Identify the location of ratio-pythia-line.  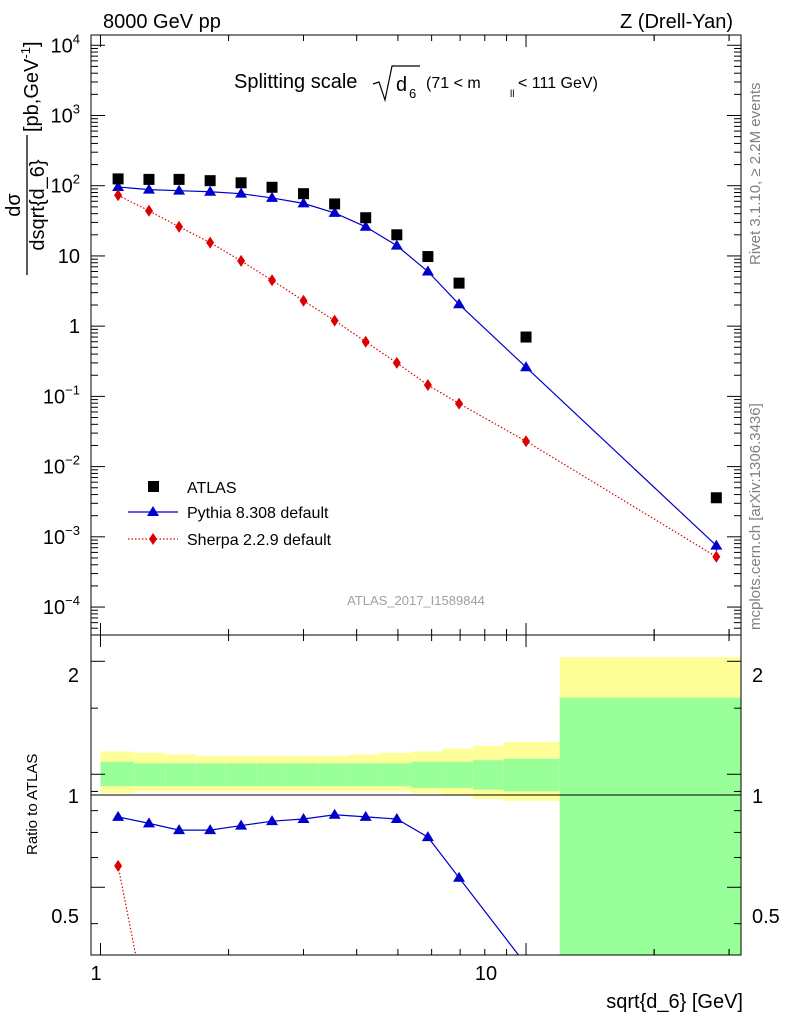
(318, 884).